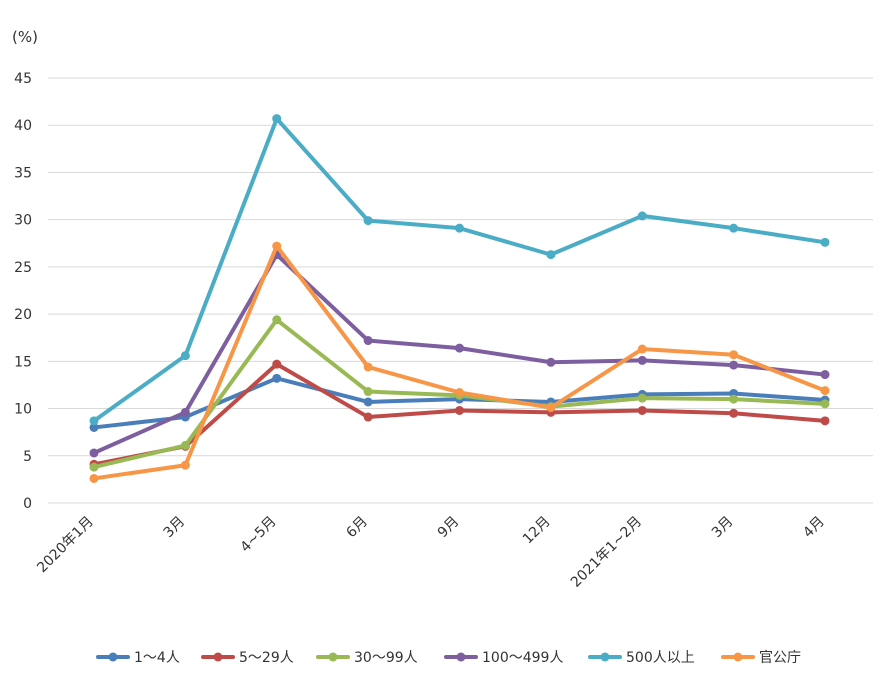 The width and height of the screenshot is (892, 689). What do you see at coordinates (25, 37) in the screenshot?
I see `y-axis-unit-label: (%)` at bounding box center [25, 37].